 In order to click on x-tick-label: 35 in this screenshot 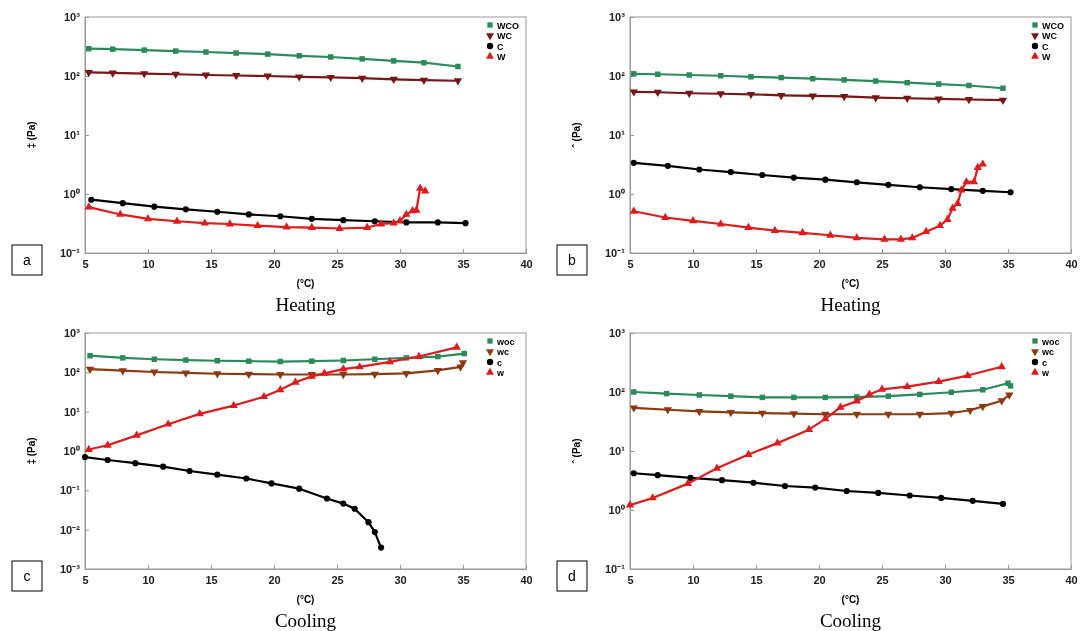, I will do `click(463, 264)`.